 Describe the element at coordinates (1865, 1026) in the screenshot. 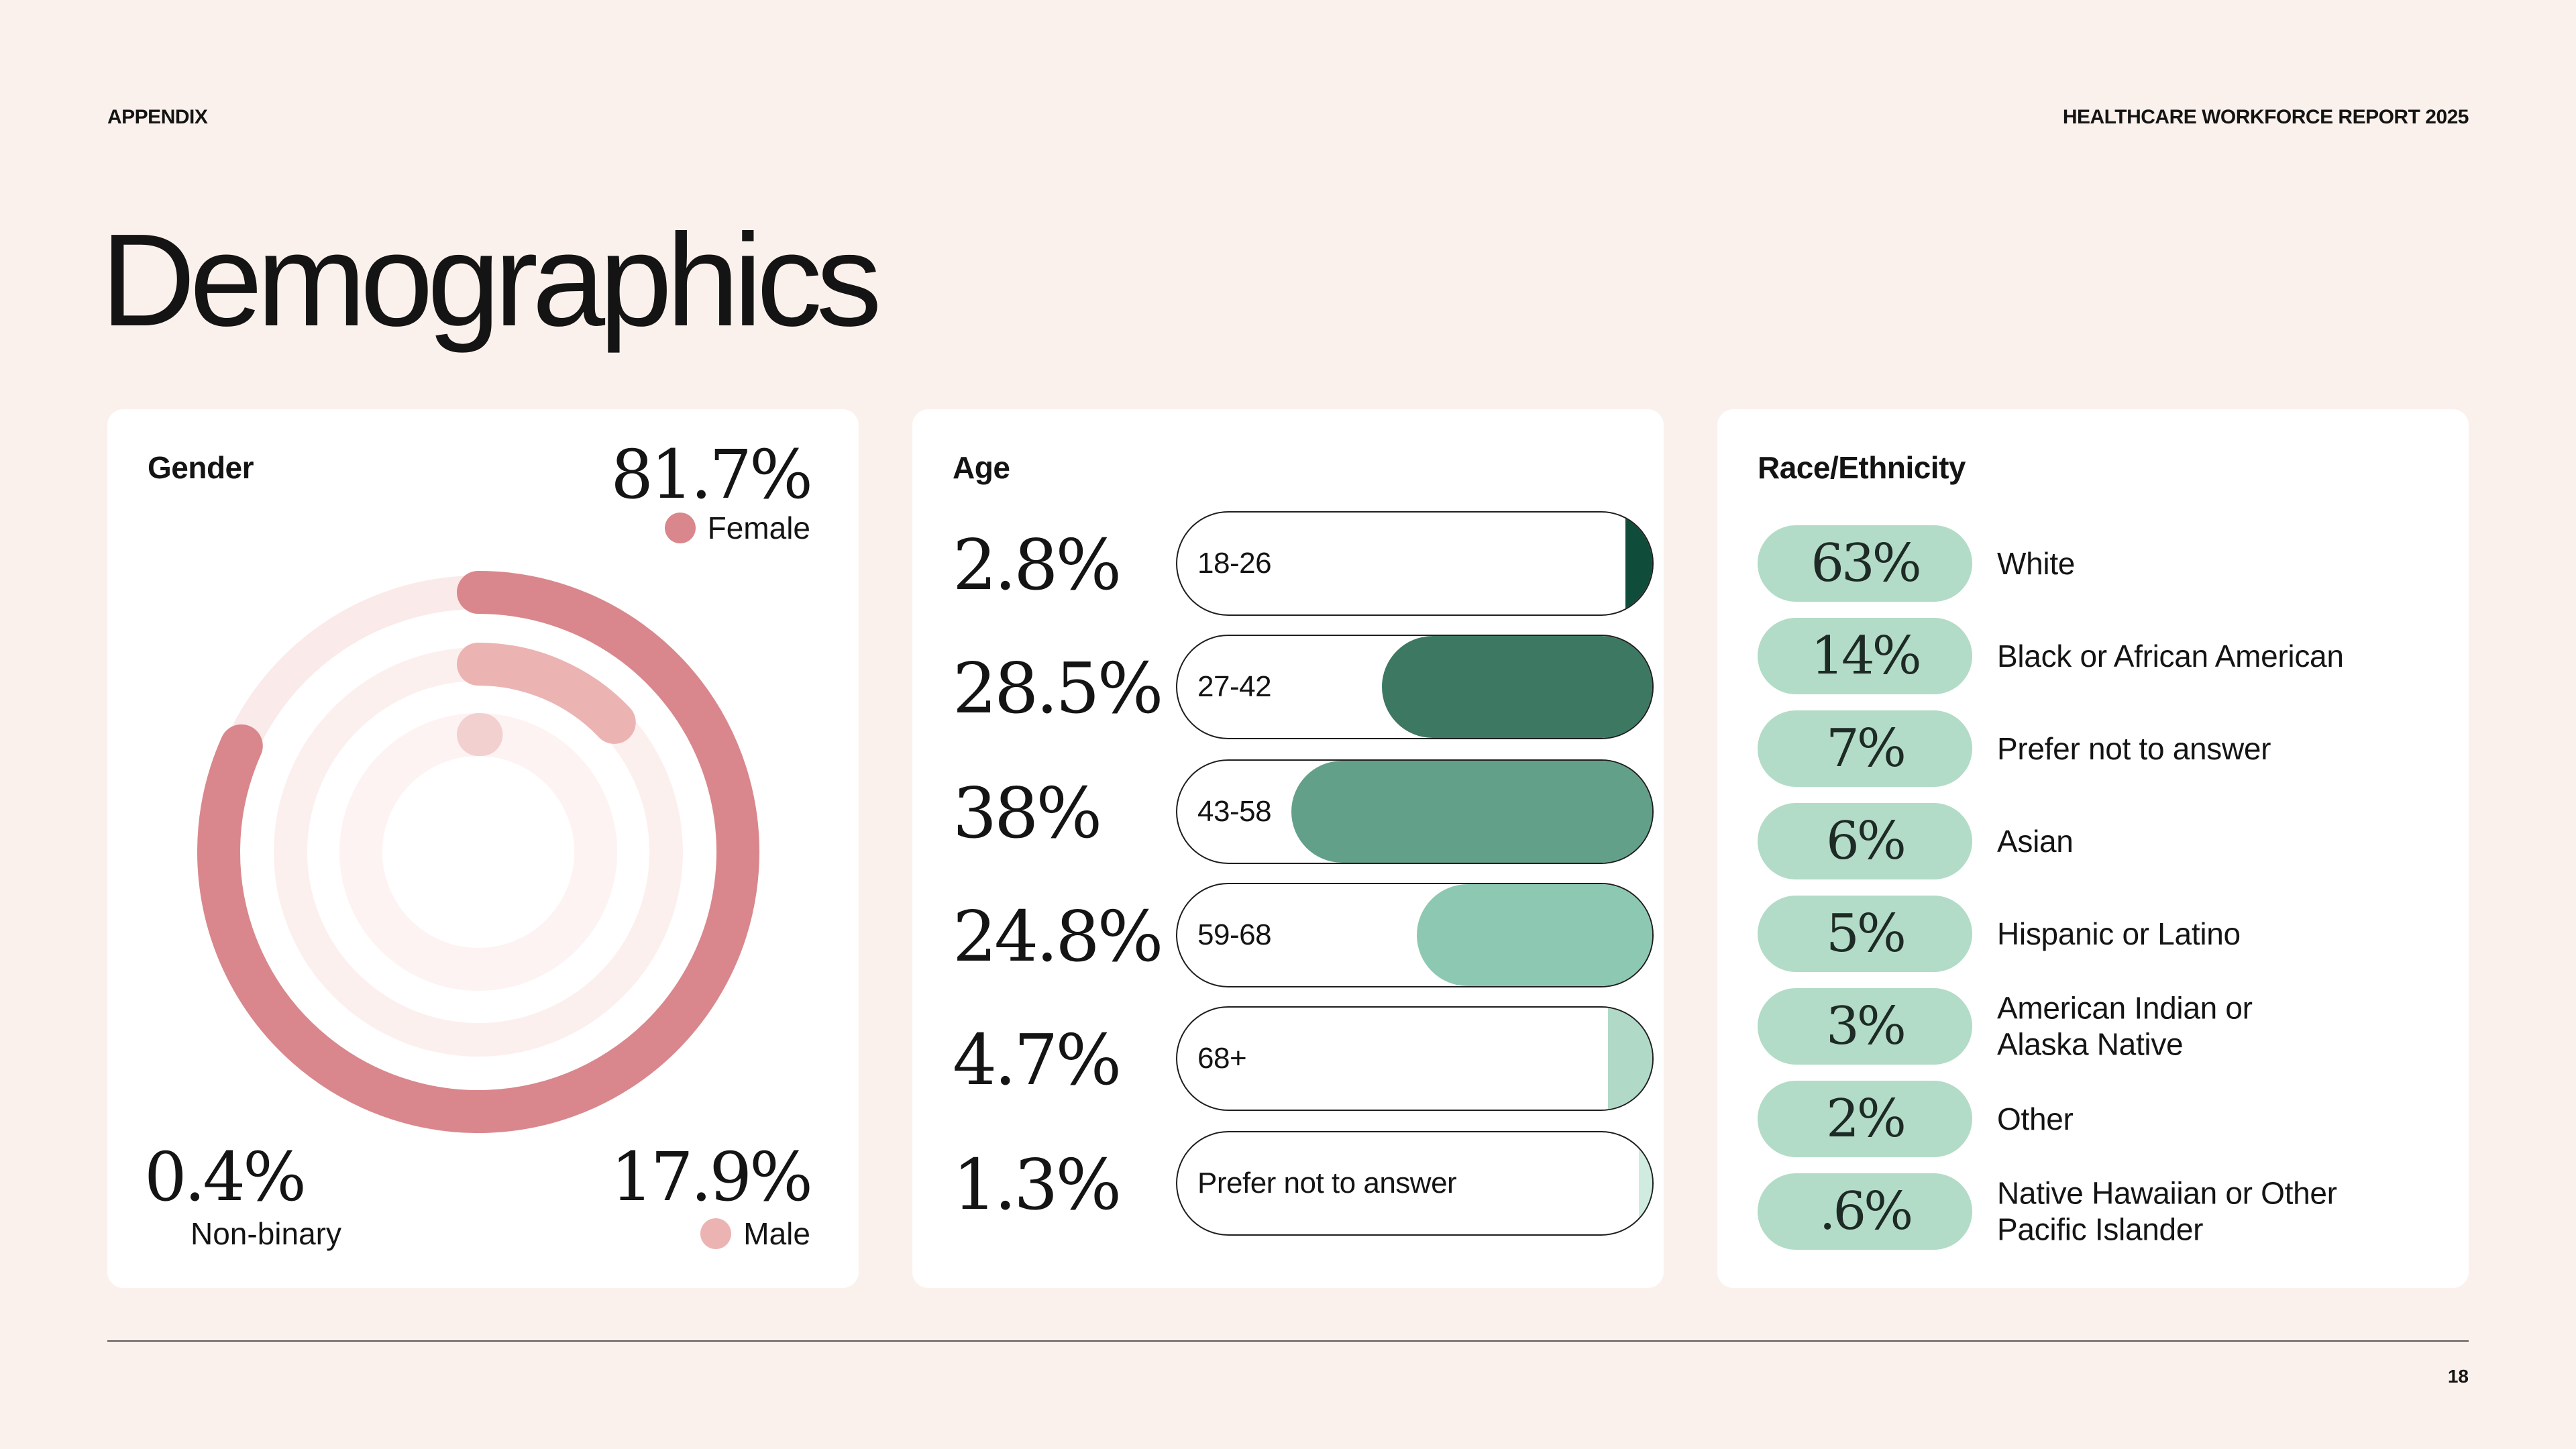

I see `race-pct: 3%` at that location.